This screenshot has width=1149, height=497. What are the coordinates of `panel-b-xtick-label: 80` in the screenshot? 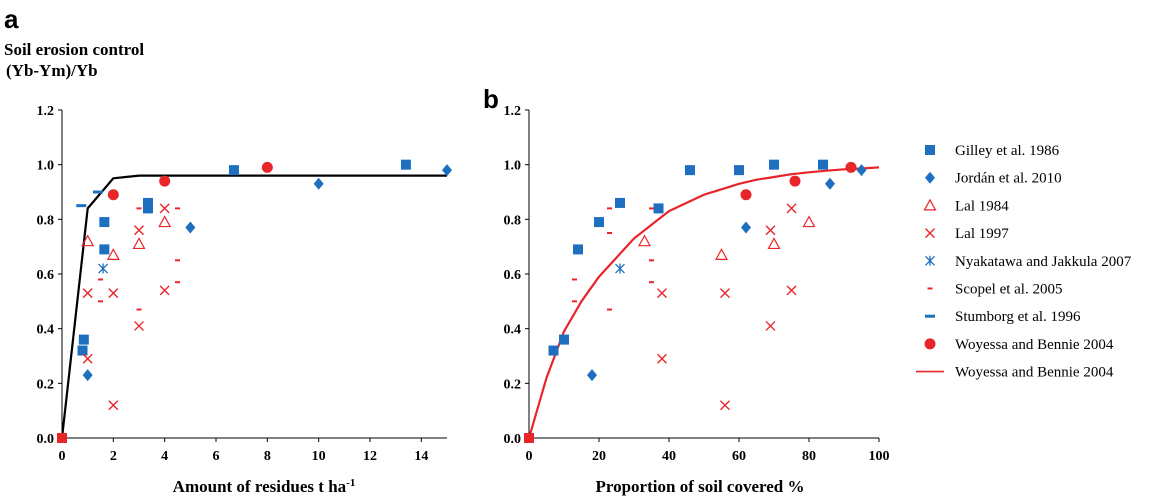 It's located at (809, 456).